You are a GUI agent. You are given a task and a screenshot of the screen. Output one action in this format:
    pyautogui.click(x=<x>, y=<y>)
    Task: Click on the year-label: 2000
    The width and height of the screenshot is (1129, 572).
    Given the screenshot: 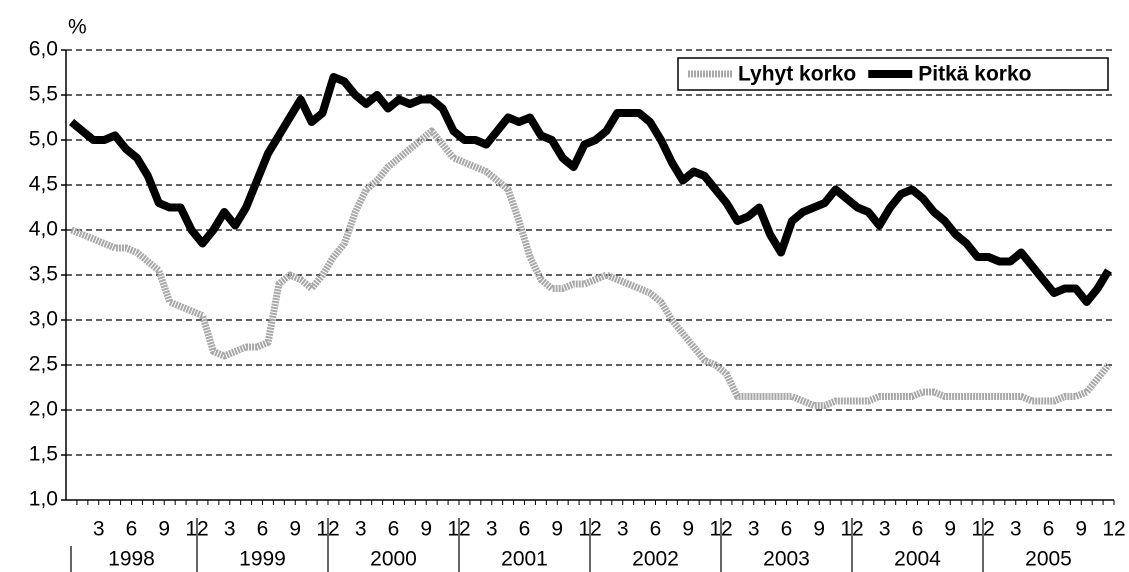 What is the action you would take?
    pyautogui.click(x=393, y=559)
    